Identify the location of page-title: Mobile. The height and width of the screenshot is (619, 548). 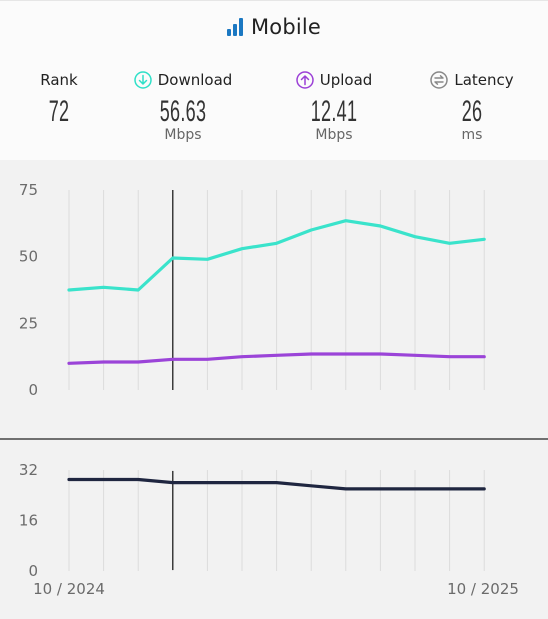
(286, 27).